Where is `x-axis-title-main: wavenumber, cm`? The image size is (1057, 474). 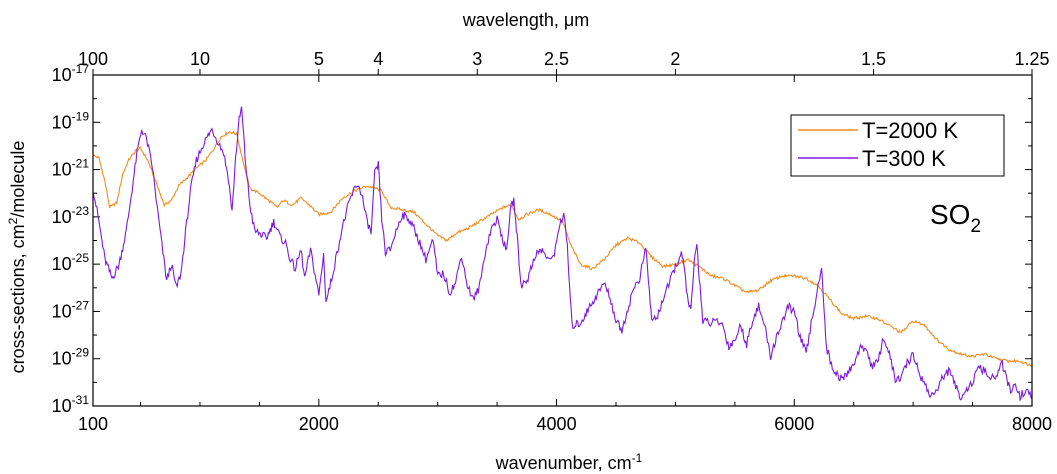
x-axis-title-main: wavenumber, cm is located at coordinates (563, 463).